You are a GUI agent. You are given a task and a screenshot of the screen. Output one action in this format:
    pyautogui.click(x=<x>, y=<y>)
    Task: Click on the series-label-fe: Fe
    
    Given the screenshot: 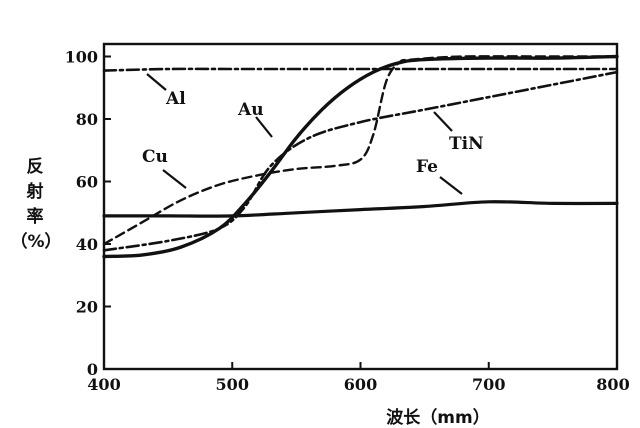 What is the action you would take?
    pyautogui.click(x=427, y=167)
    